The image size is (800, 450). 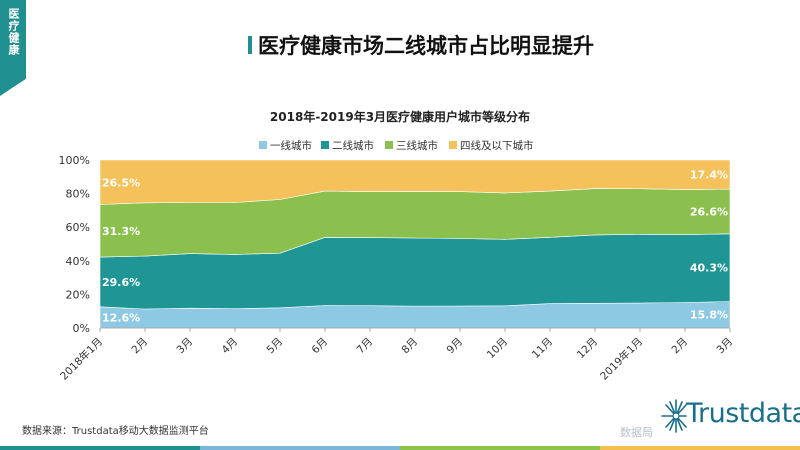 I want to click on logo-text: Trustdata, so click(x=743, y=413).